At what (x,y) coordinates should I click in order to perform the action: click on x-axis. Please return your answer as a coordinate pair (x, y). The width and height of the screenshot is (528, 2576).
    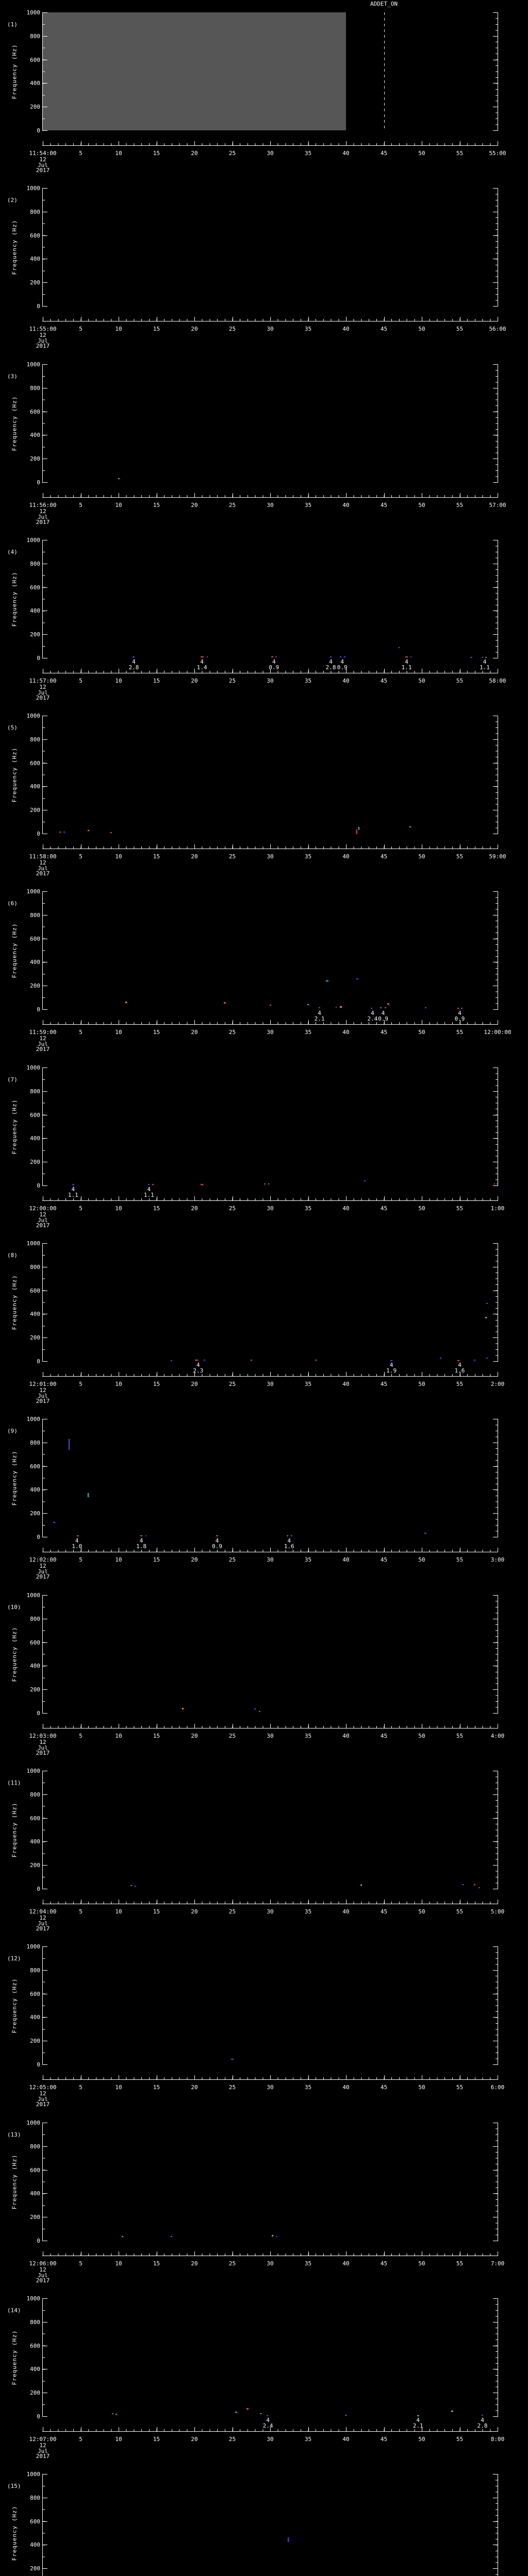
    Looking at the image, I should click on (270, 1376).